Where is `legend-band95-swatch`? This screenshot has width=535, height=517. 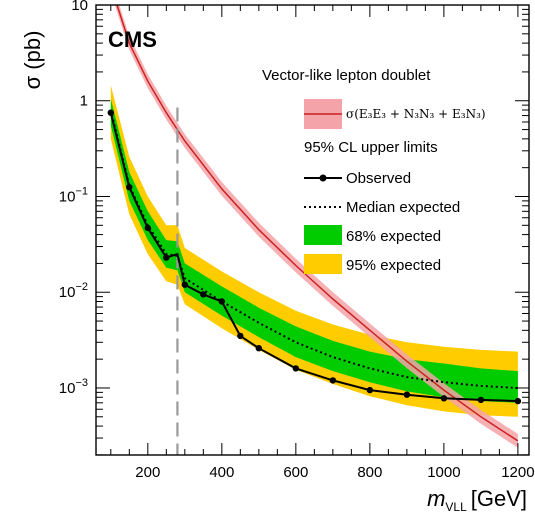
legend-band95-swatch is located at coordinates (323, 264).